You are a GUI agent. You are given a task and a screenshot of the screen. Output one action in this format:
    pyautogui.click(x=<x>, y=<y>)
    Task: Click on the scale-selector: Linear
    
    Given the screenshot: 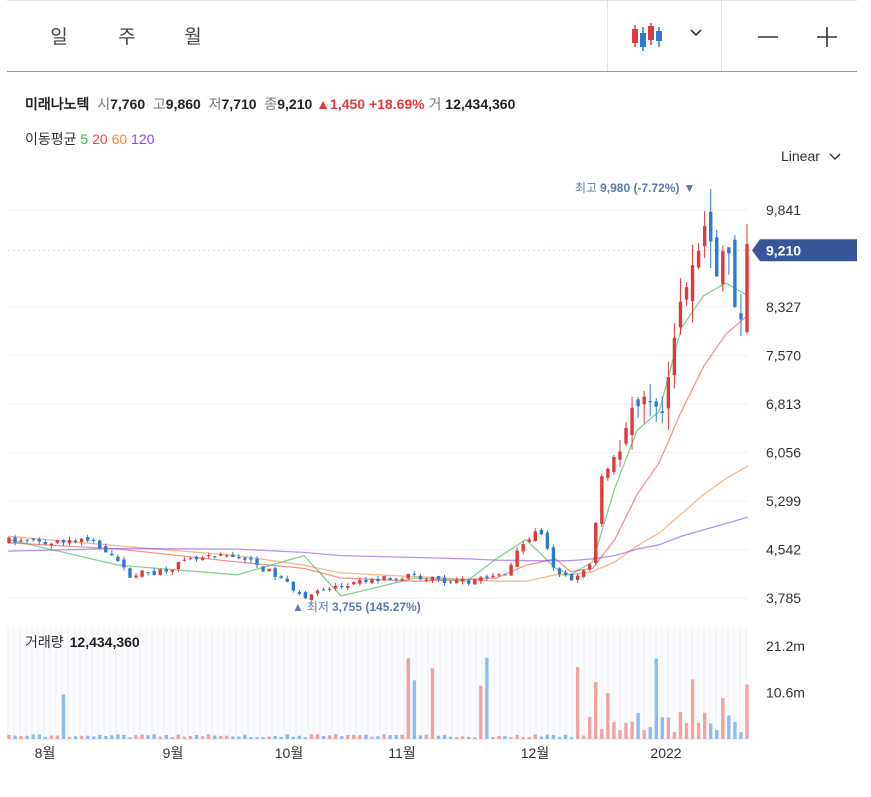 What is the action you would take?
    pyautogui.click(x=811, y=156)
    